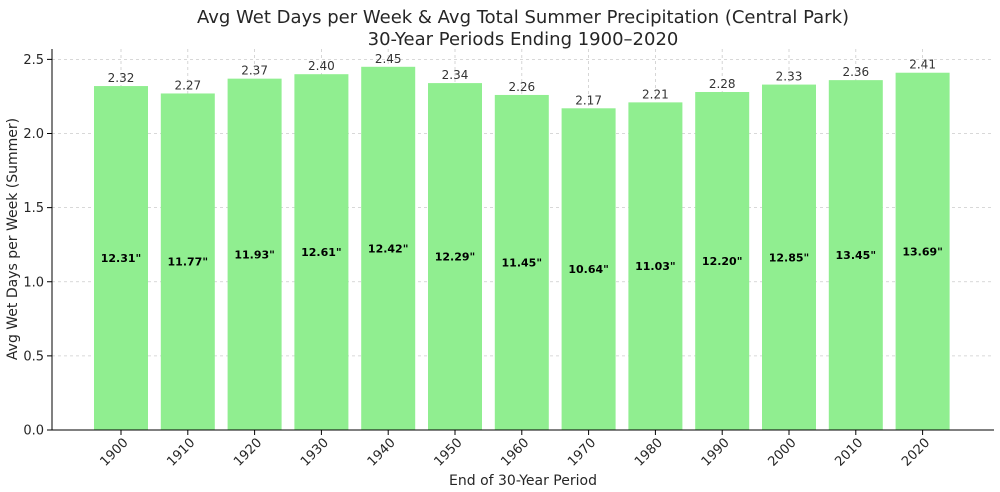 Image resolution: width=1000 pixels, height=492 pixels. Describe the element at coordinates (121, 78) in the screenshot. I see `bar-value-label: 2.32` at that location.